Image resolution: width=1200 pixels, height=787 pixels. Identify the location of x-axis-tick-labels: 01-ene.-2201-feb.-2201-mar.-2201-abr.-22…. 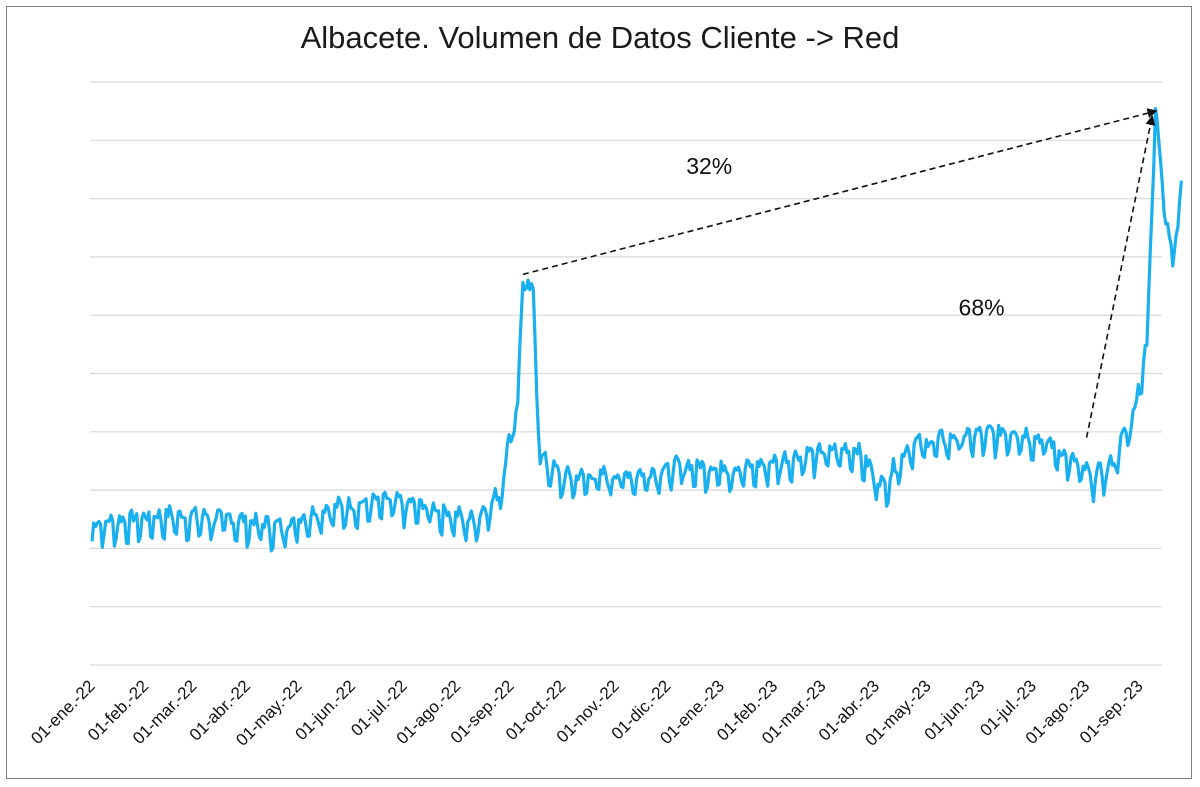
(587, 712).